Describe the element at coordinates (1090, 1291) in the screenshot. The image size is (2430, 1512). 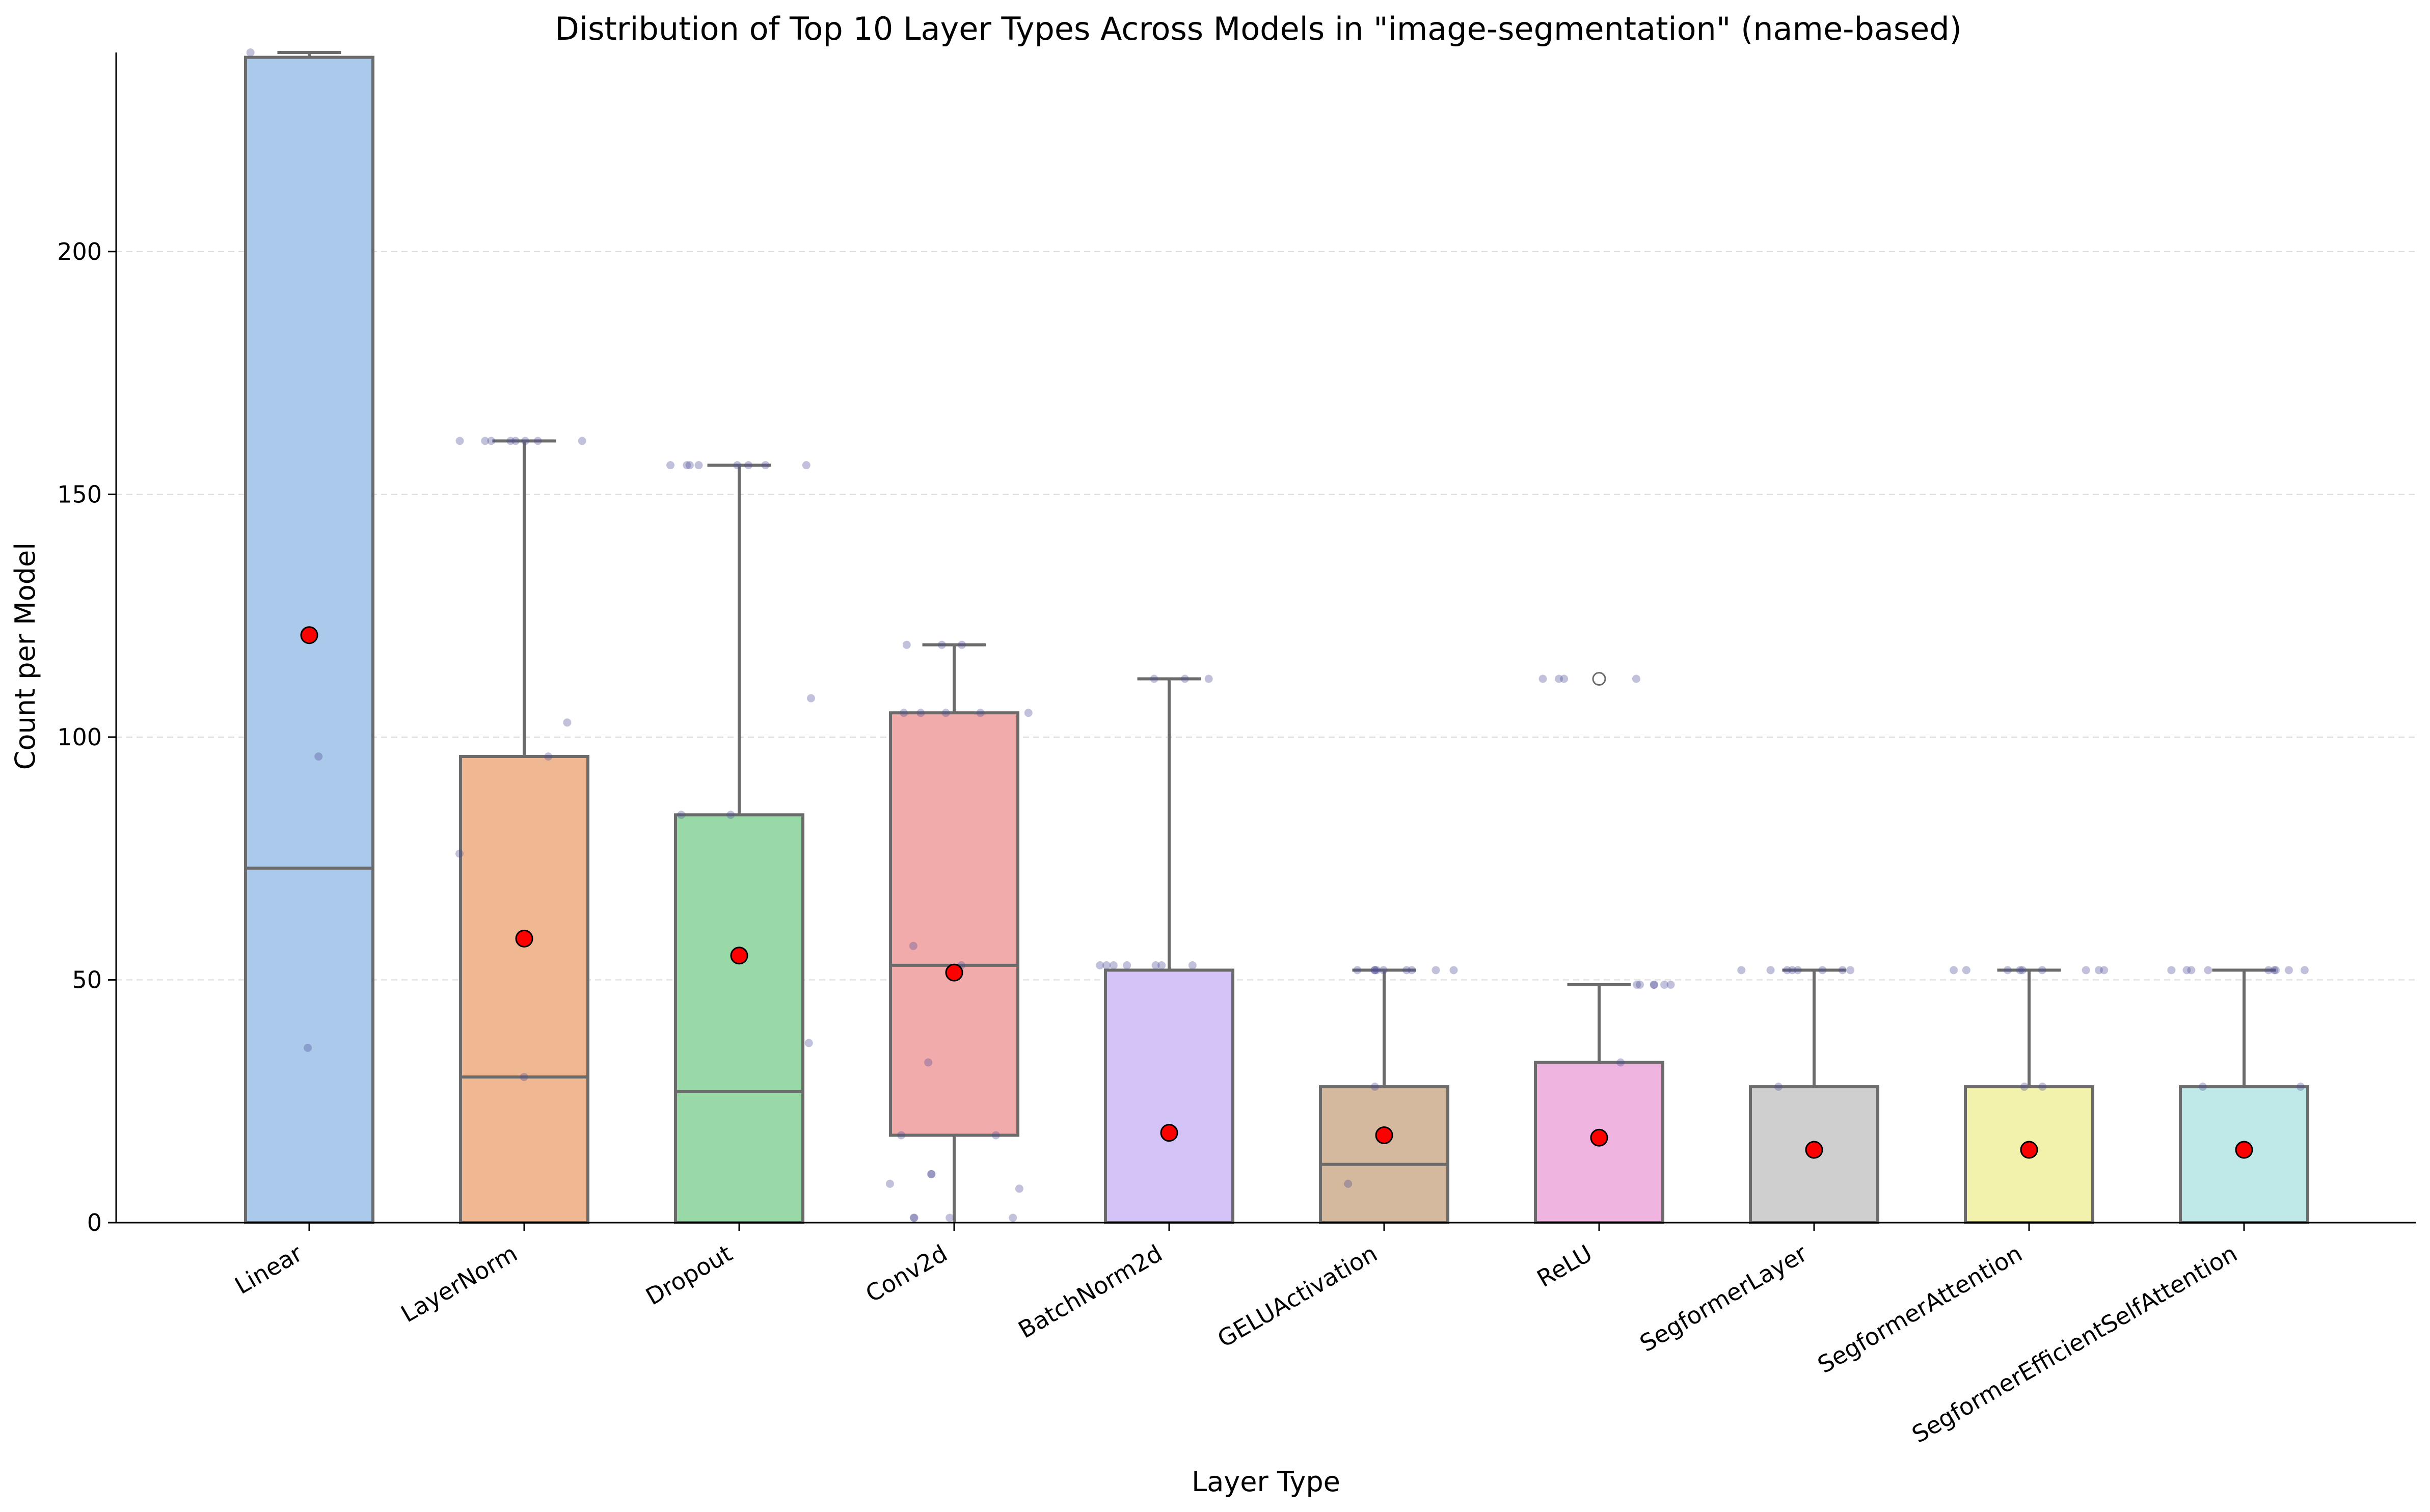
I see `x-tick-label: BatchNorm2d` at that location.